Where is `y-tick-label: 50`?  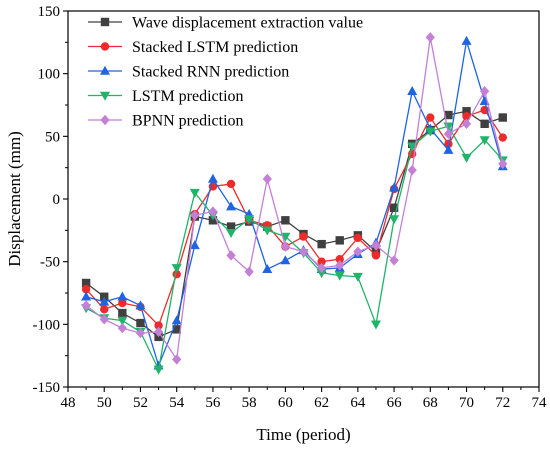 y-tick-label: 50 is located at coordinates (52, 137).